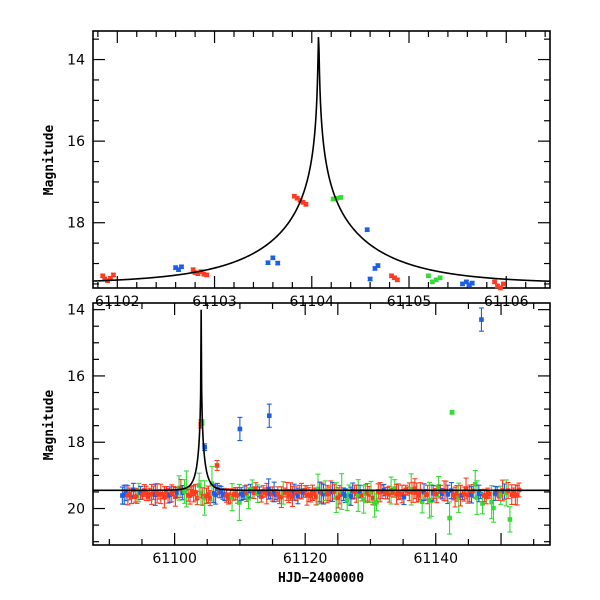 The image size is (600, 600). What do you see at coordinates (49, 160) in the screenshot?
I see `top-ylabel: Magnitude` at bounding box center [49, 160].